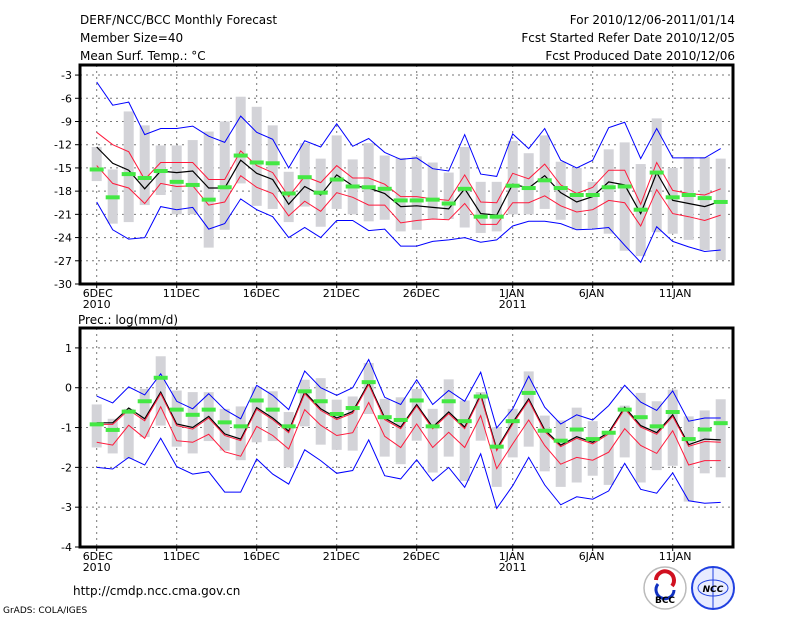 Image resolution: width=800 pixels, height=618 pixels. I want to click on grads-credit: GrADS: COLA/IGES, so click(45, 611).